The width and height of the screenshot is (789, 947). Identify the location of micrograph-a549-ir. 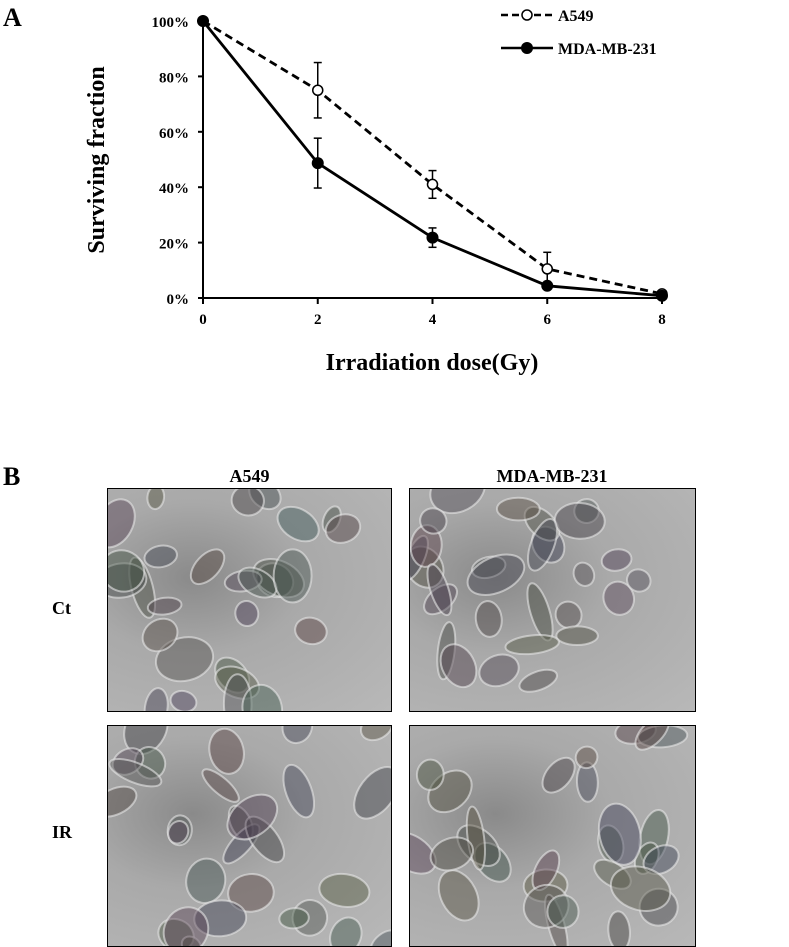
(249, 836).